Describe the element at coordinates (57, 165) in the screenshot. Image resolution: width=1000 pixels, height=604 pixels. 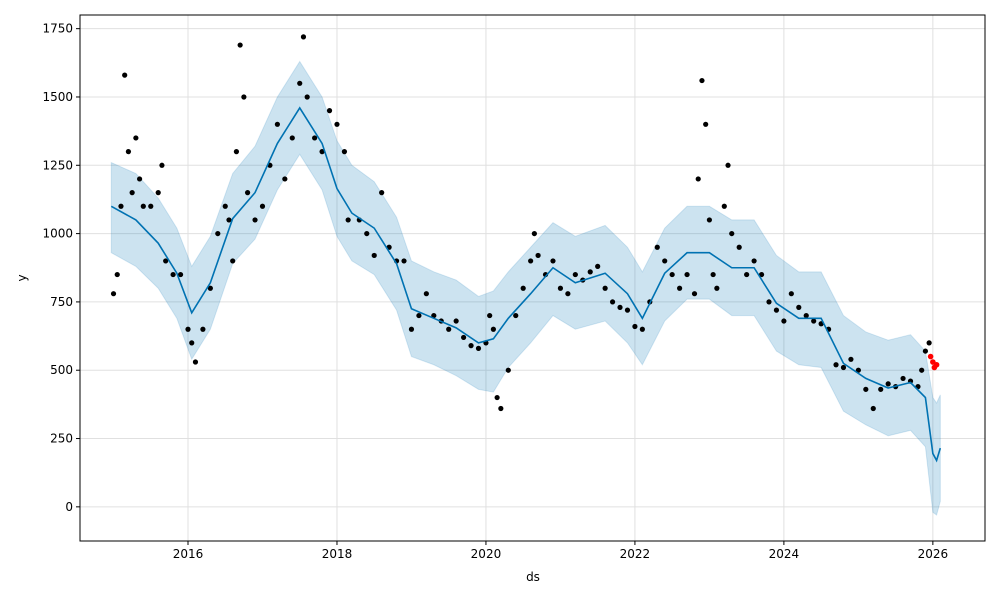
I see `y-tick-label: 1250` at that location.